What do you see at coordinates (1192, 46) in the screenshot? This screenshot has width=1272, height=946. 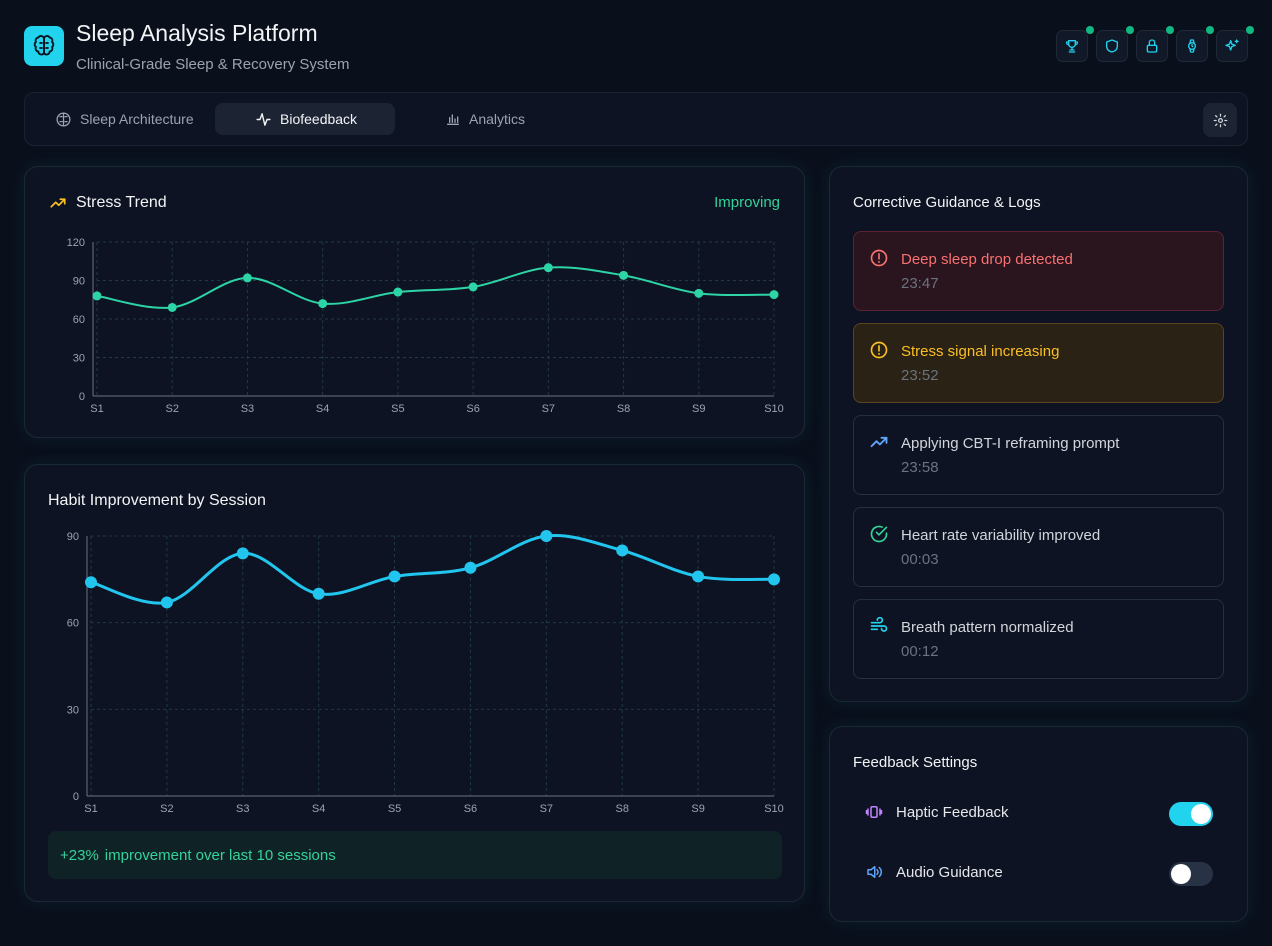 I see `watch-icon` at bounding box center [1192, 46].